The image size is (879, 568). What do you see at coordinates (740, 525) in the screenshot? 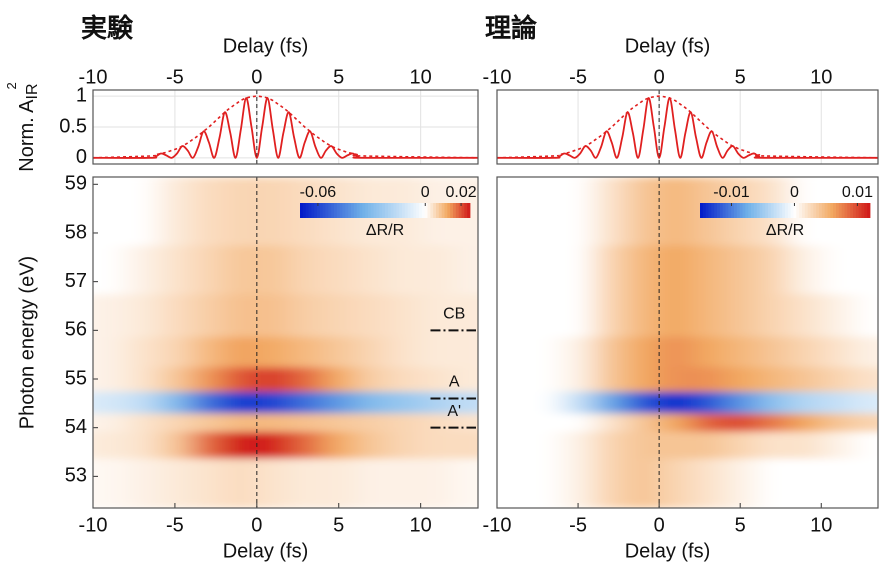
I see `x-tick-label: 5` at bounding box center [740, 525].